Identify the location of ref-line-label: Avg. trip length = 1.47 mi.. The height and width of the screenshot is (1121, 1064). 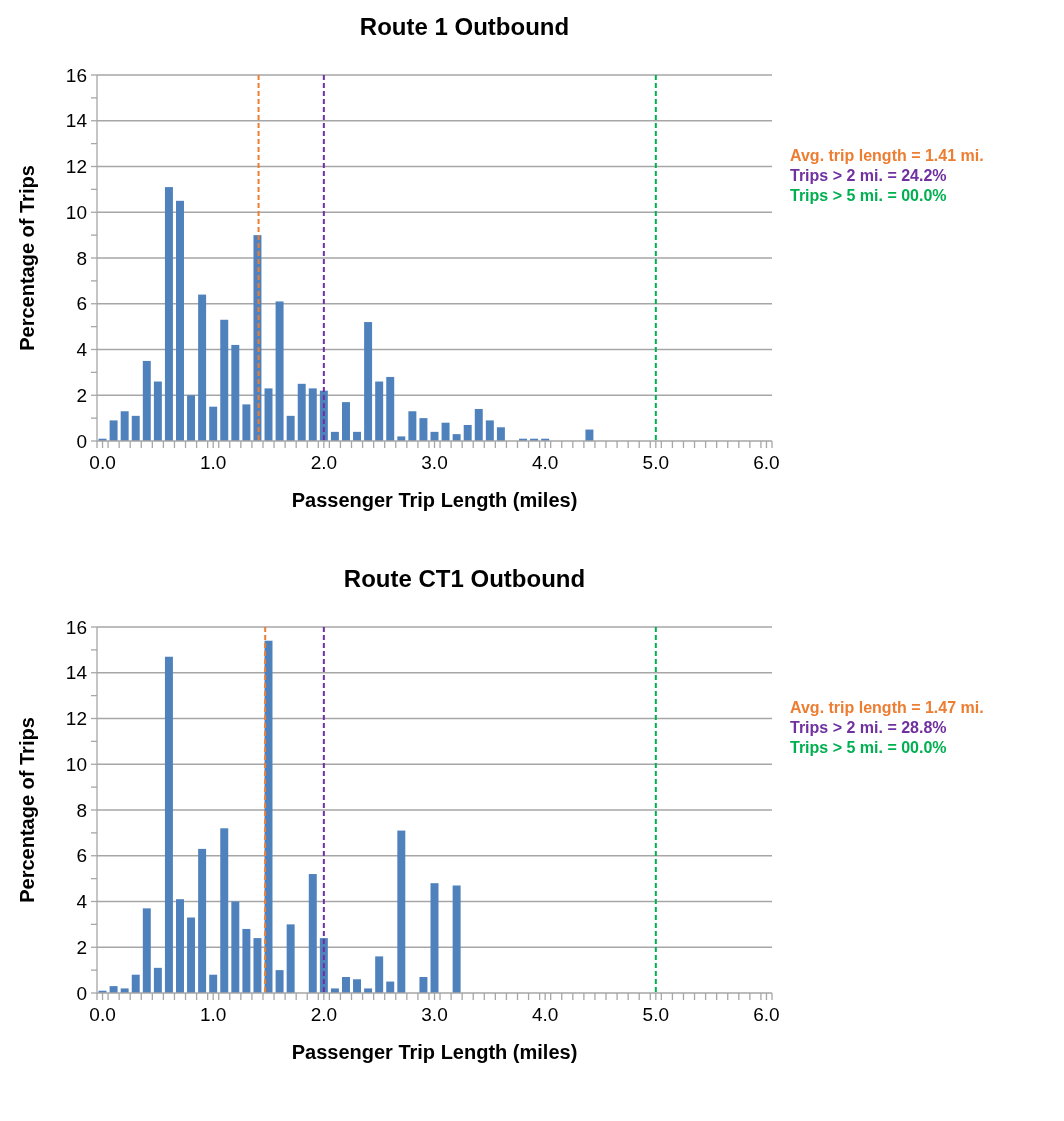
(887, 707).